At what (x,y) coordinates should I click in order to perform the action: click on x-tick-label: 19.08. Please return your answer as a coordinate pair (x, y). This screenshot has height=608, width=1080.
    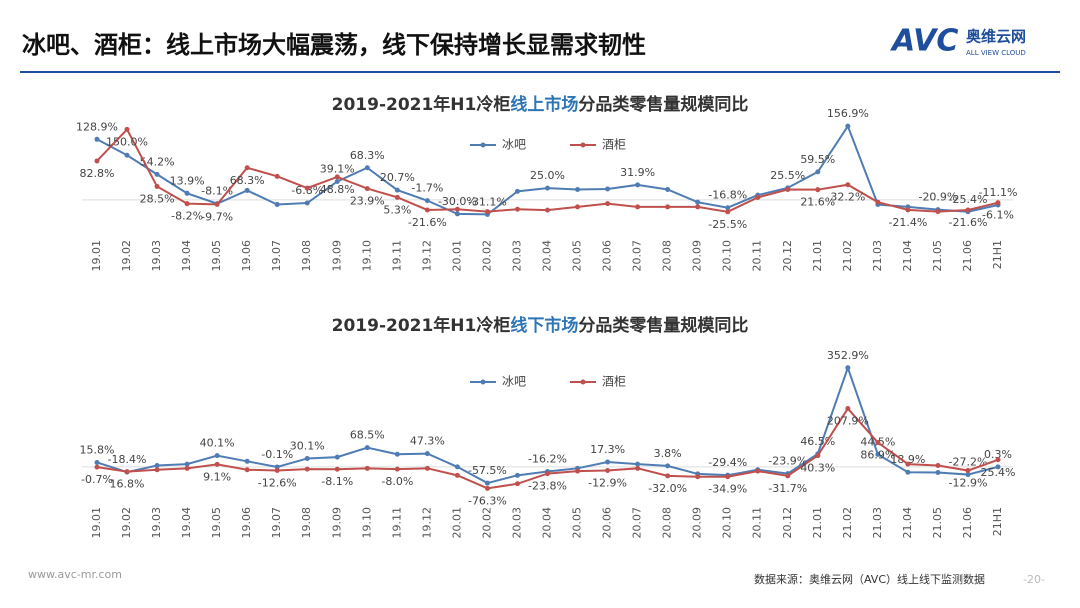
    Looking at the image, I should click on (306, 256).